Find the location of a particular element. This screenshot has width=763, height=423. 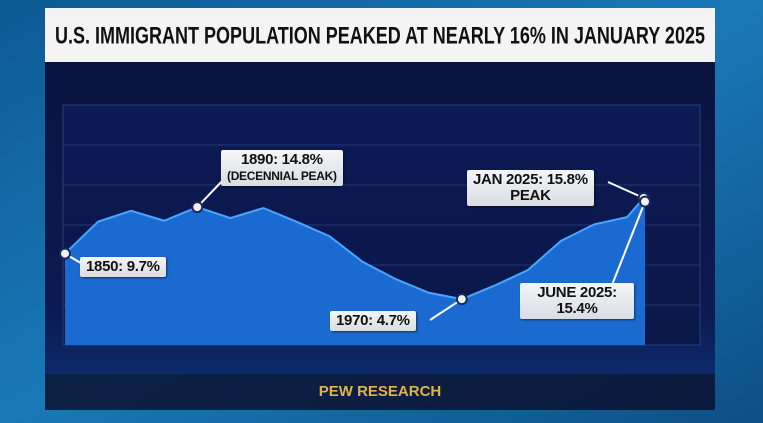

value-label: 1850: 9.7% is located at coordinates (123, 266).